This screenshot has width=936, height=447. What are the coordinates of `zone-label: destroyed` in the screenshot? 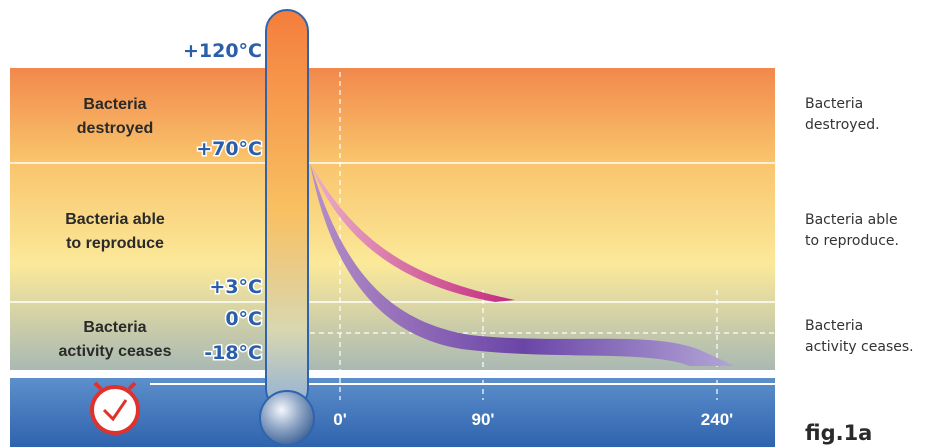 It's located at (115, 128).